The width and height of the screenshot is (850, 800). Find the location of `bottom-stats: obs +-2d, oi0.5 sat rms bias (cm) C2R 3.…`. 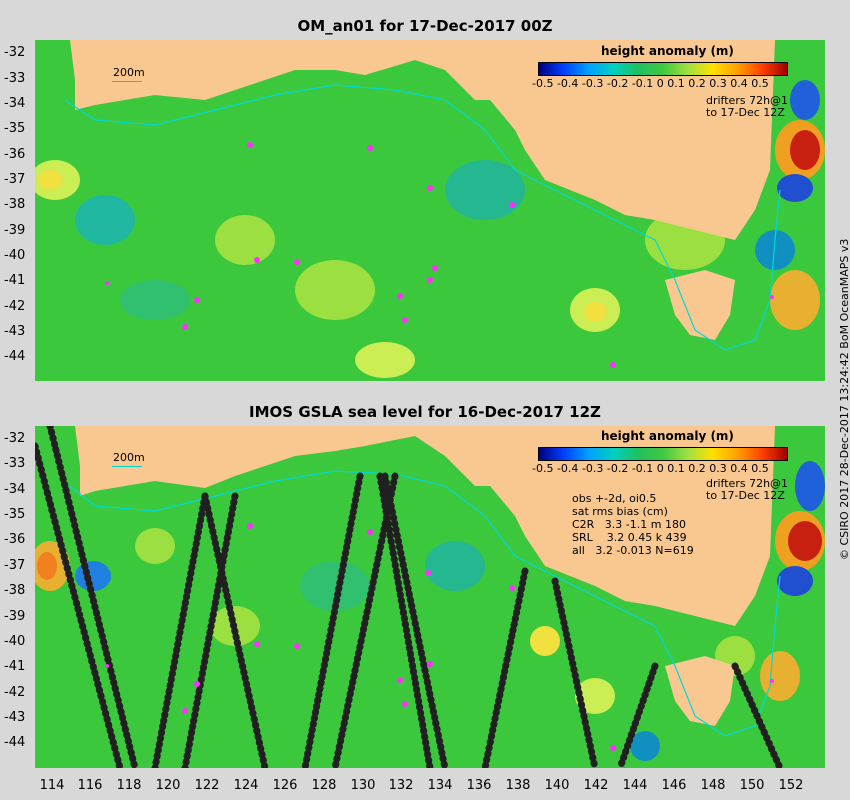

bottom-stats: obs +-2d, oi0.5 sat rms bias (cm) C2R 3.… is located at coordinates (633, 524).